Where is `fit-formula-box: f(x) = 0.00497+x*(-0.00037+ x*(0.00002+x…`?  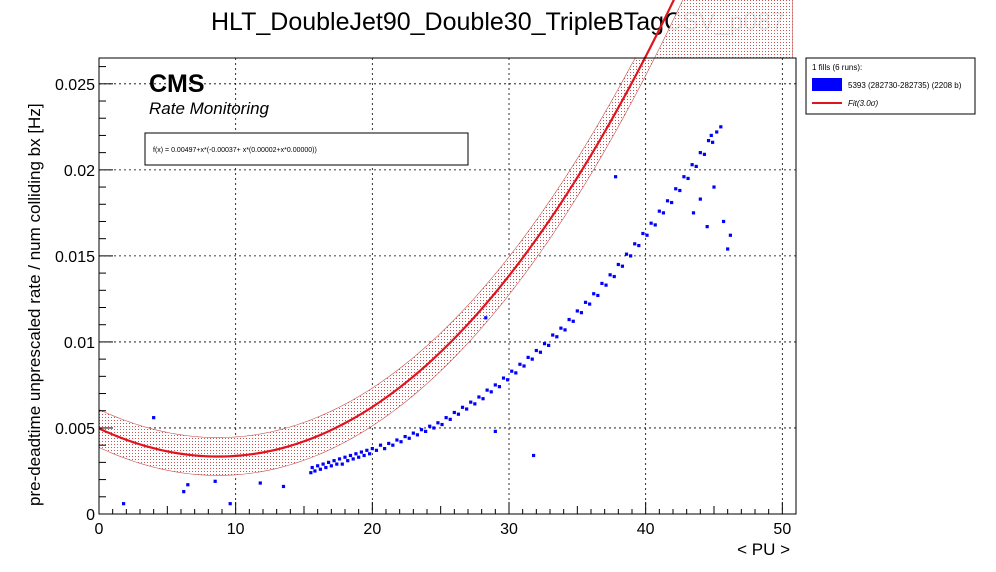
fit-formula-box: f(x) = 0.00497+x*(-0.00037+ x*(0.00002+x… is located at coordinates (306, 149).